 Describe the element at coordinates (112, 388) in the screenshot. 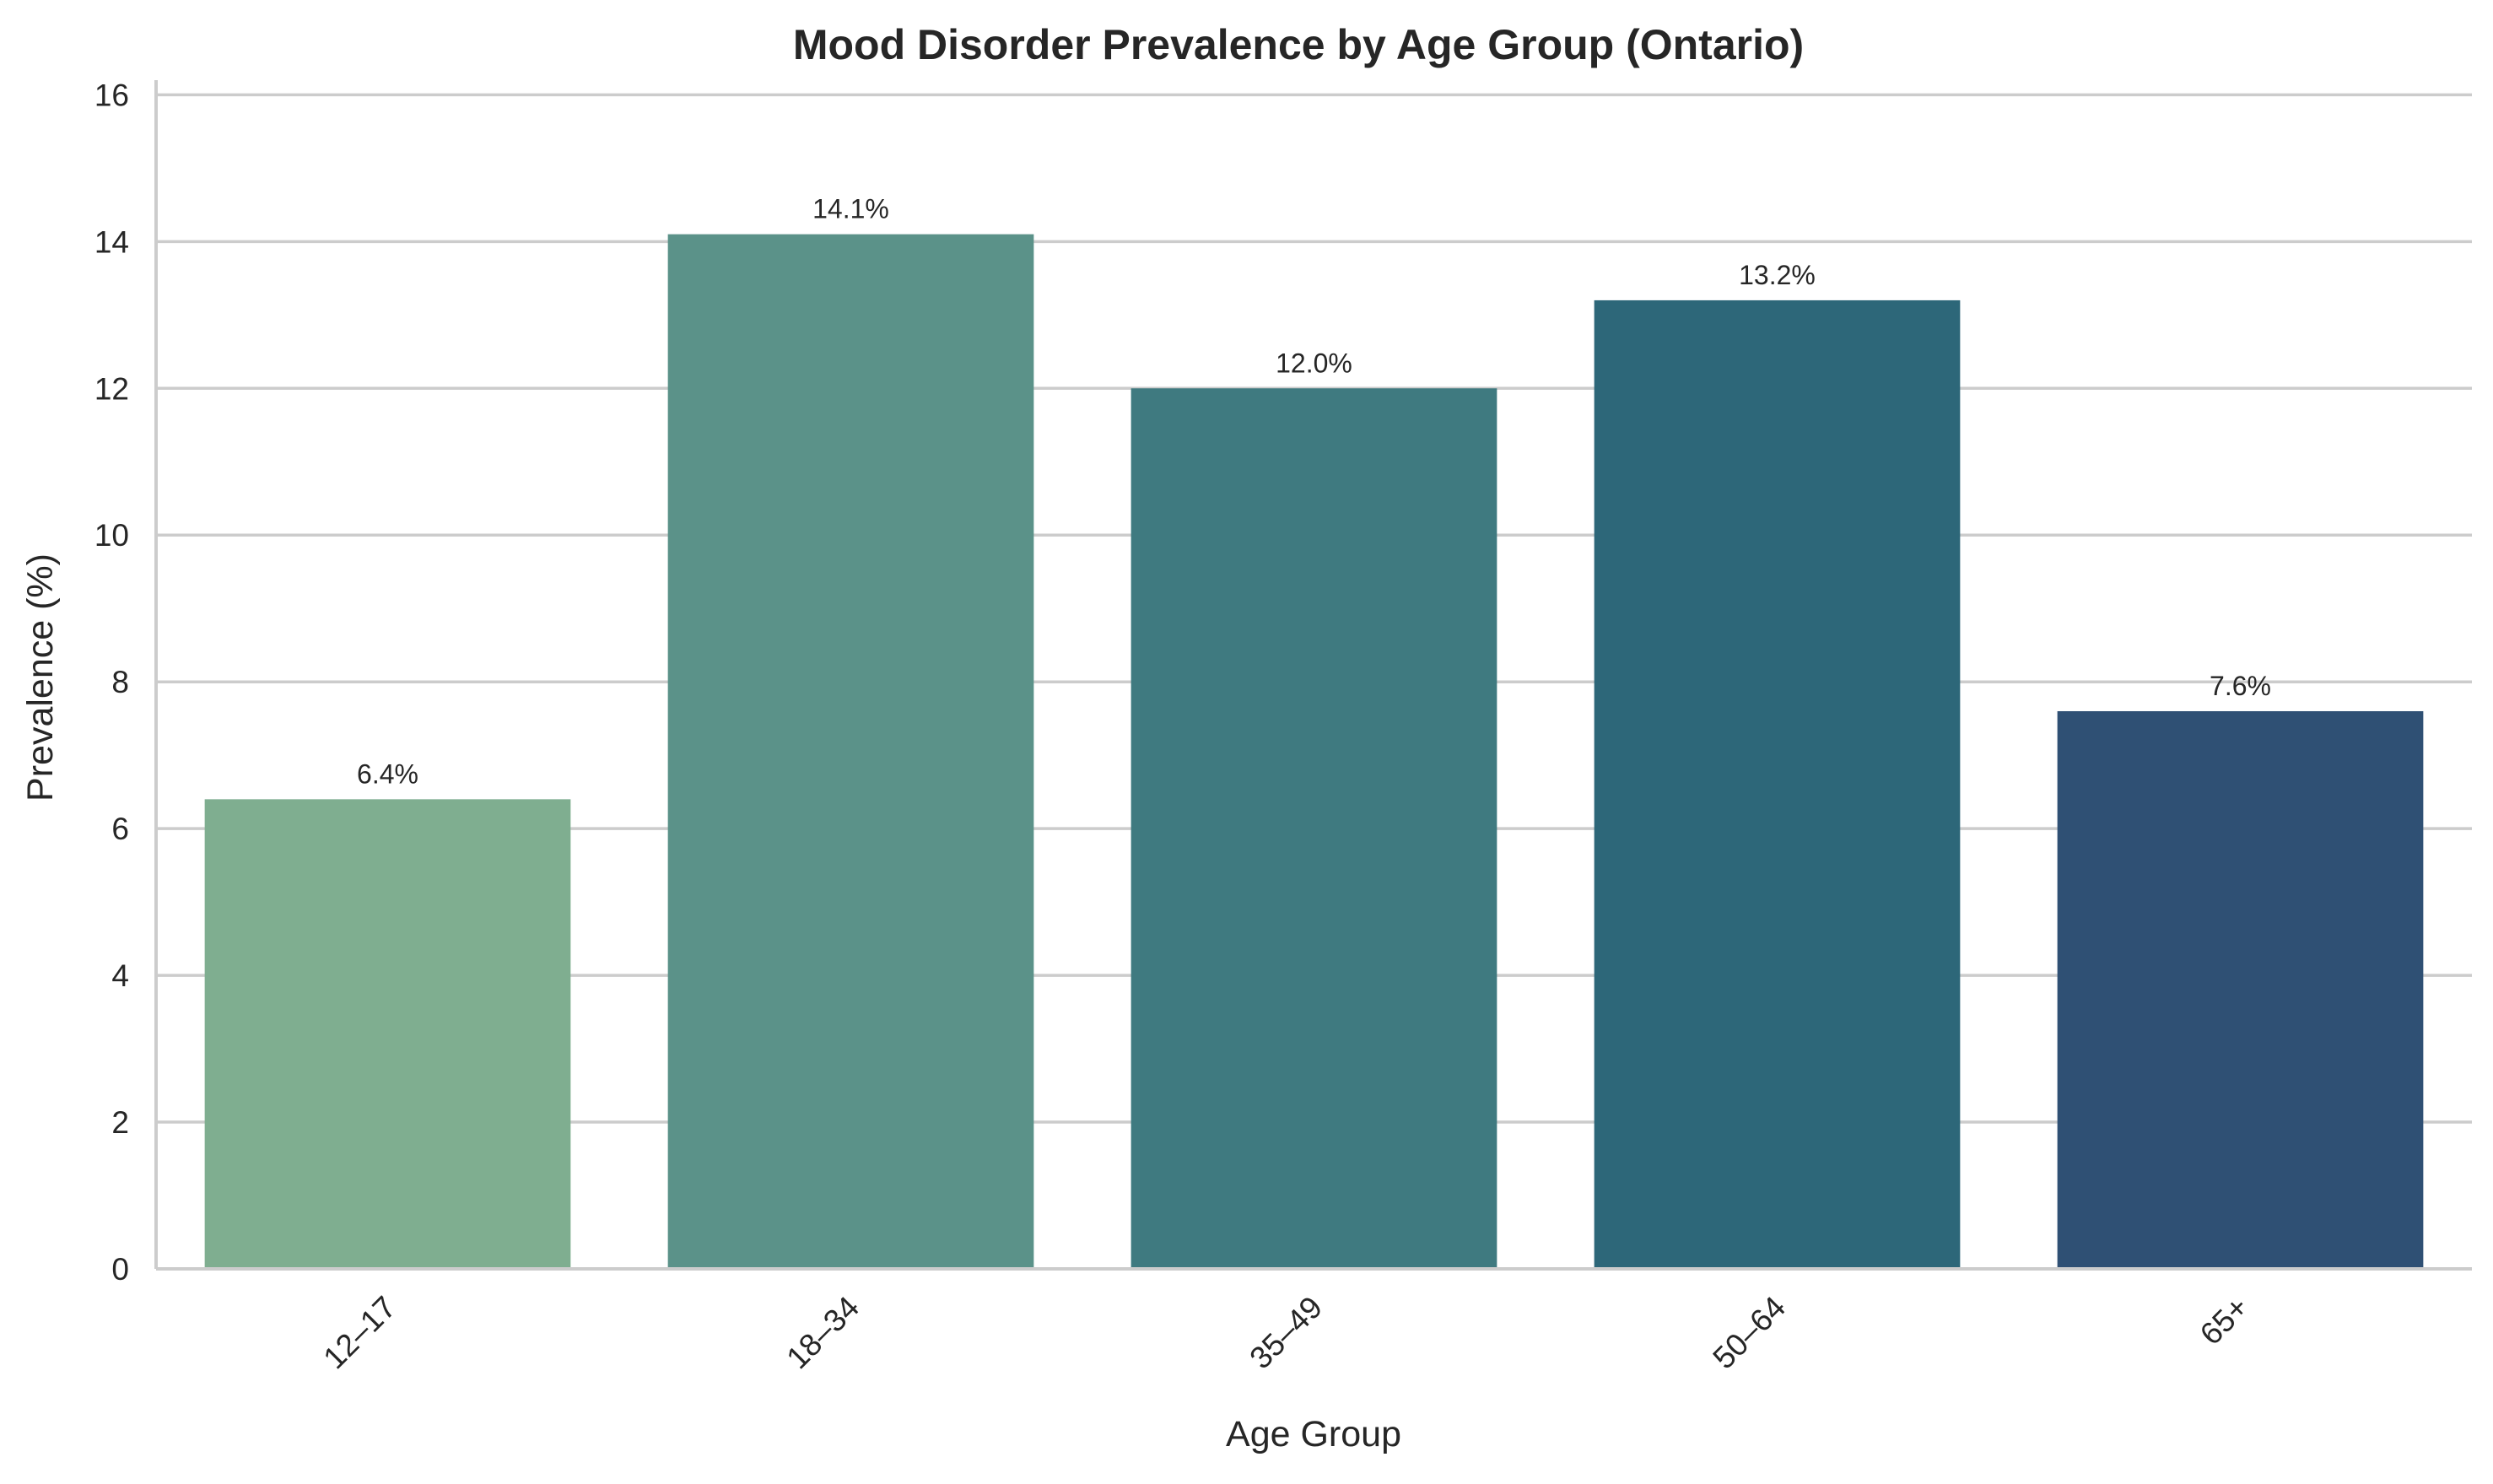

I see `y-tick-label: 12` at that location.